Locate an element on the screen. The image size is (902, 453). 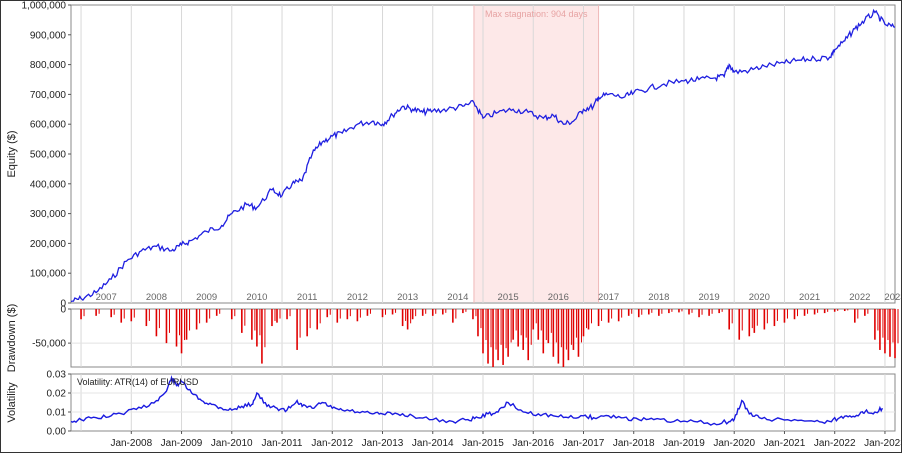
volatility-xtick-label: Jan-2022 is located at coordinates (835, 443).